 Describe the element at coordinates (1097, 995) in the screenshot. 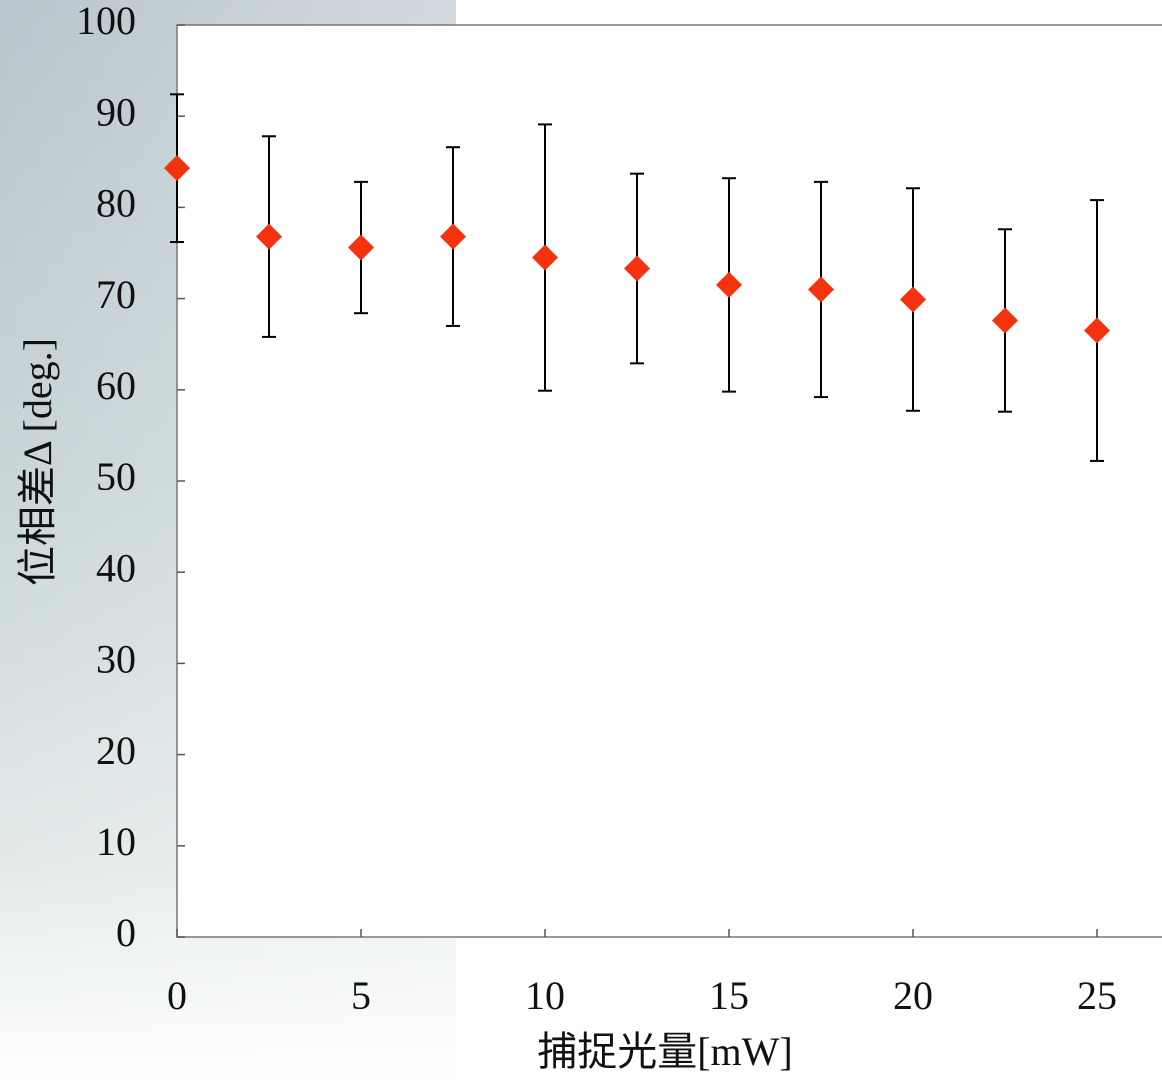

I see `x-tick-label: 25` at that location.